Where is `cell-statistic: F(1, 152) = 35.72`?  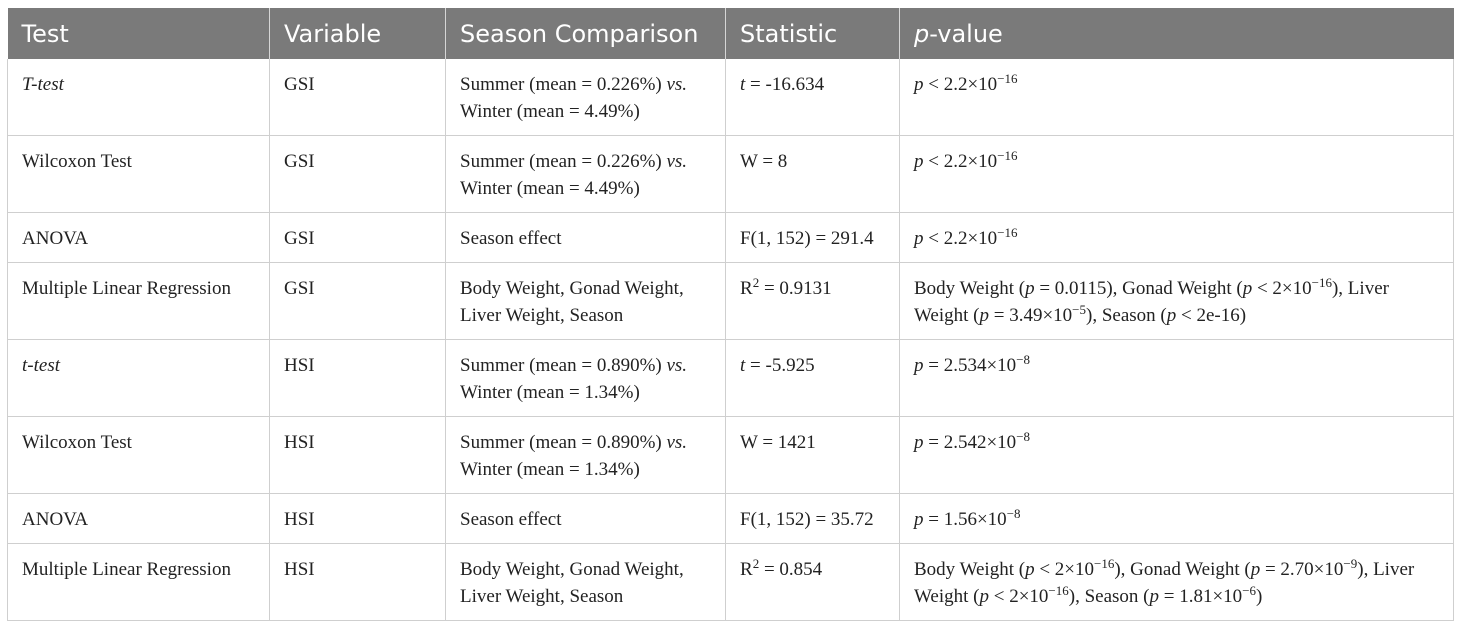 cell-statistic: F(1, 152) = 35.72 is located at coordinates (812, 518).